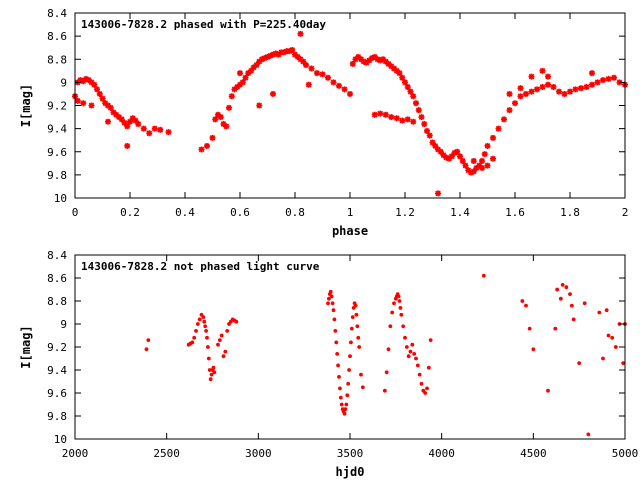 This screenshot has width=640, height=480. Describe the element at coordinates (26, 105) in the screenshot. I see `phased-y-axis-label: I[mag]` at that location.